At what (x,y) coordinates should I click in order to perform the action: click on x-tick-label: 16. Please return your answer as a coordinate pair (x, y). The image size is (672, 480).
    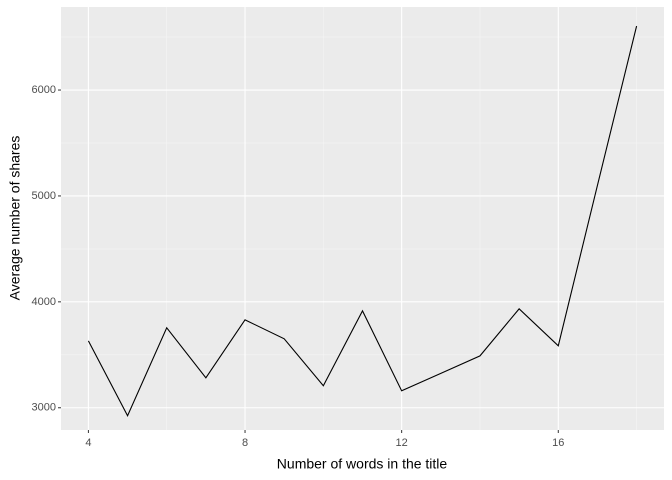
    Looking at the image, I should click on (558, 443).